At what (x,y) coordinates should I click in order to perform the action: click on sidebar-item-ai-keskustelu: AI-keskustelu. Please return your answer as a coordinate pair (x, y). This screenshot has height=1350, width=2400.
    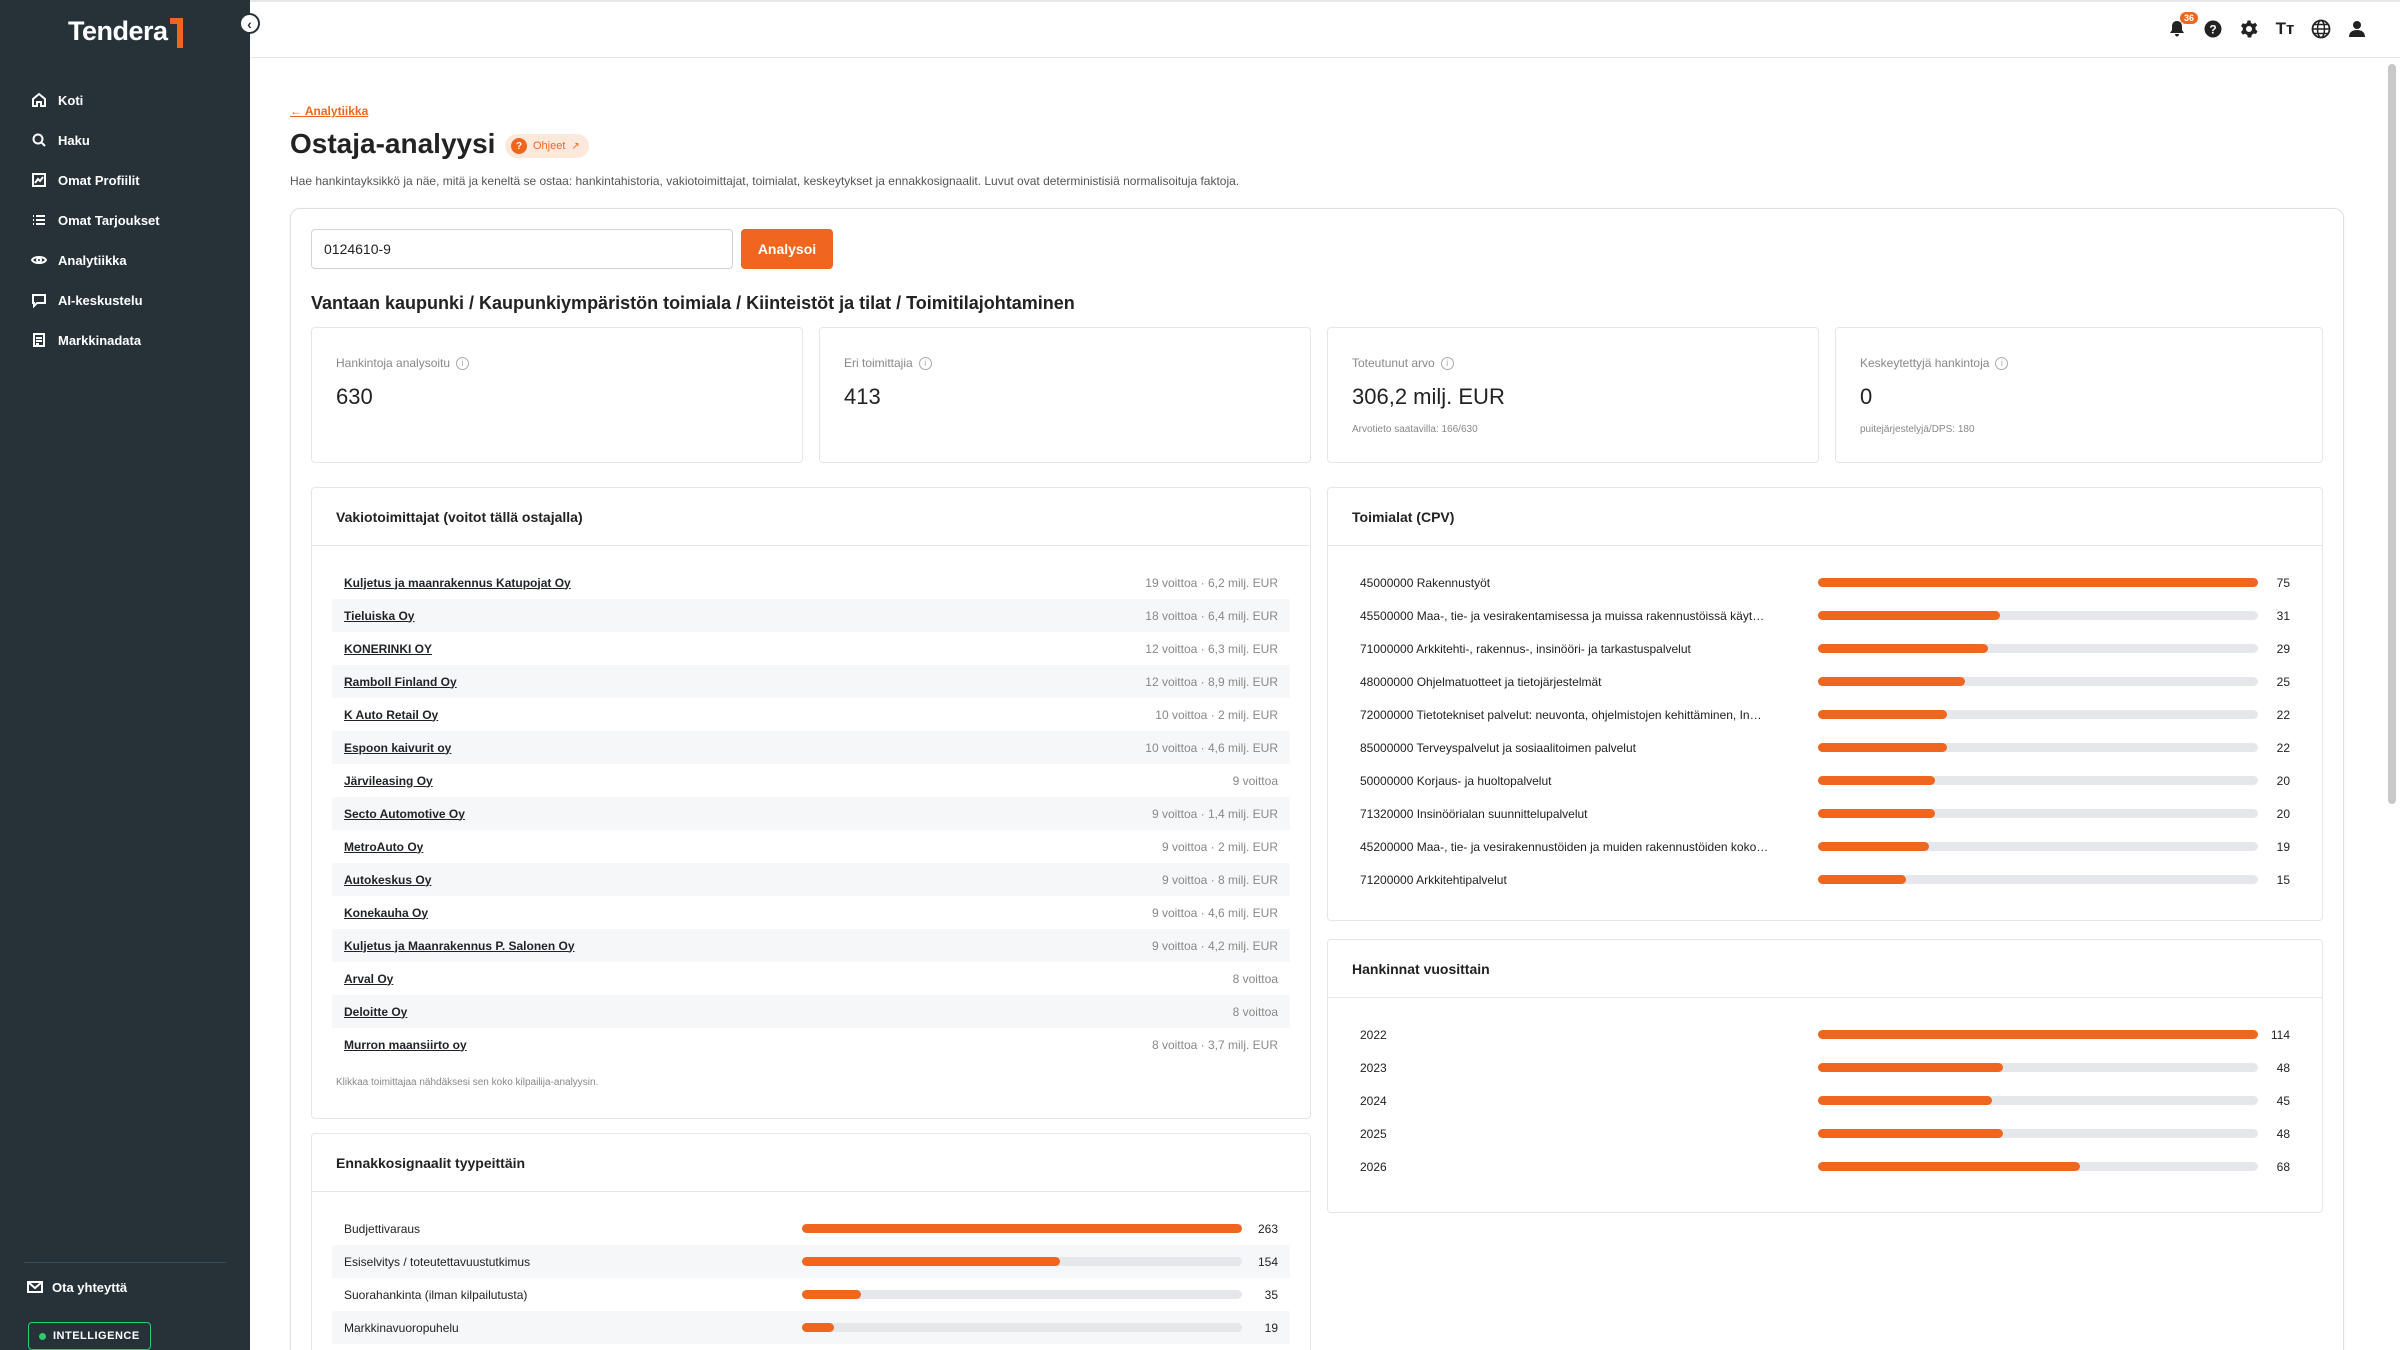
    Looking at the image, I should click on (125, 300).